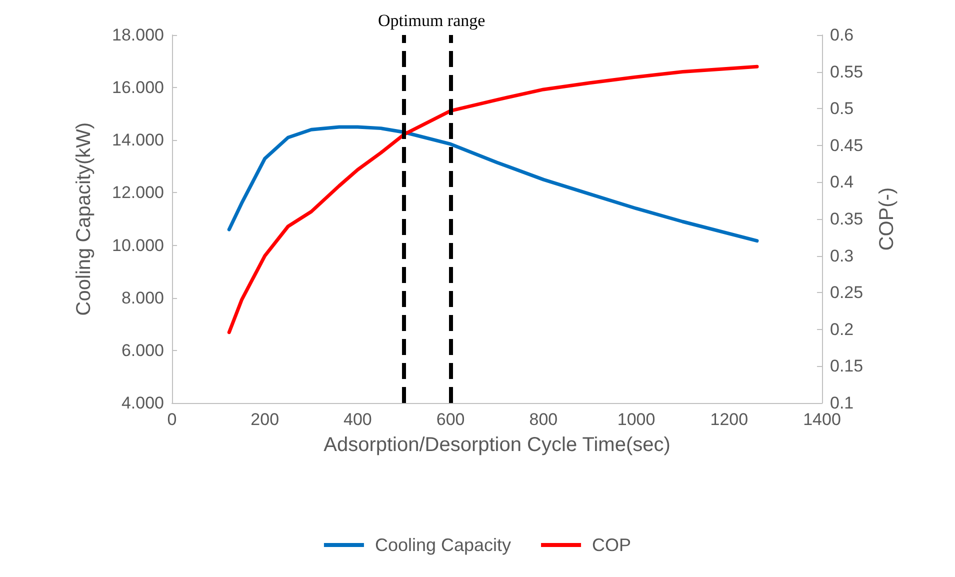 Image resolution: width=955 pixels, height=577 pixels. Describe the element at coordinates (84, 219) in the screenshot. I see `y-axis-title: Cooling Capacity(kW)` at that location.